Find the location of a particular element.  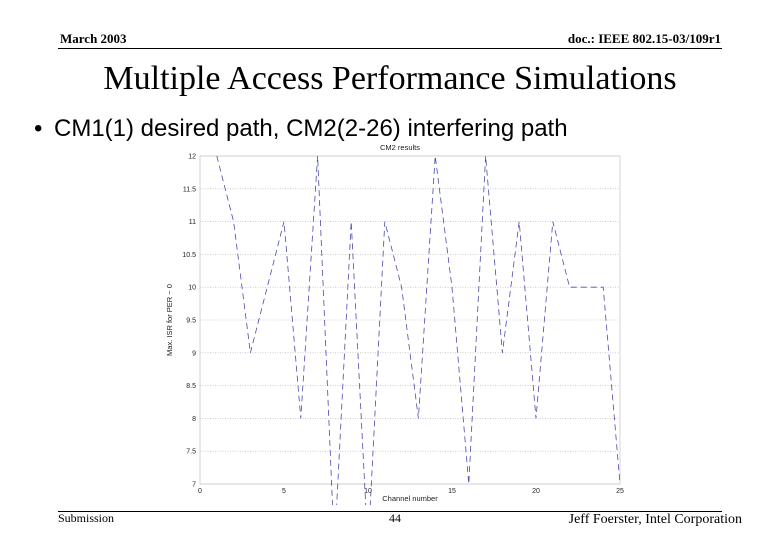

y-tick-label: 7.5 is located at coordinates (191, 452).